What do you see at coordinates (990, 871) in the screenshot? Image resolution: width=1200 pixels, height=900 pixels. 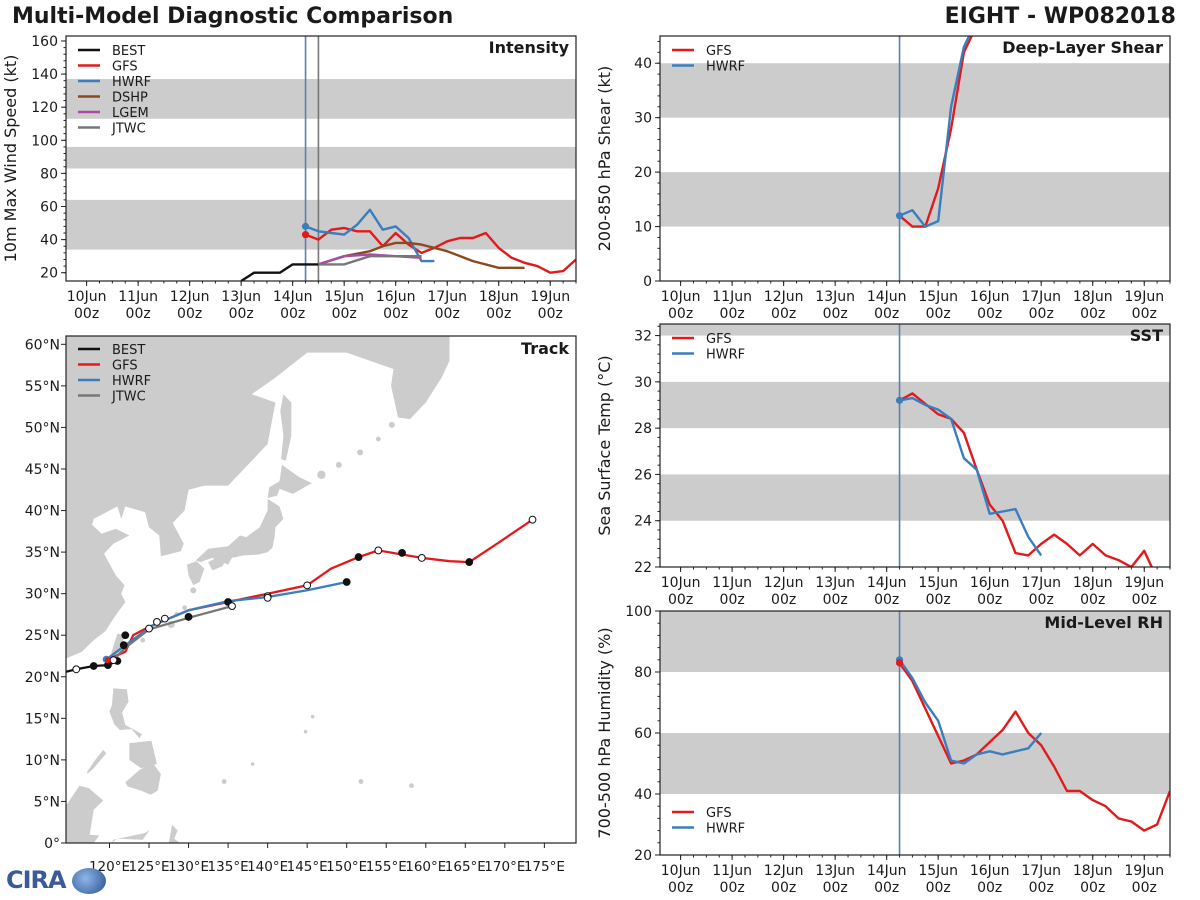 I see `rh-xtick-day: 16Jun` at bounding box center [990, 871].